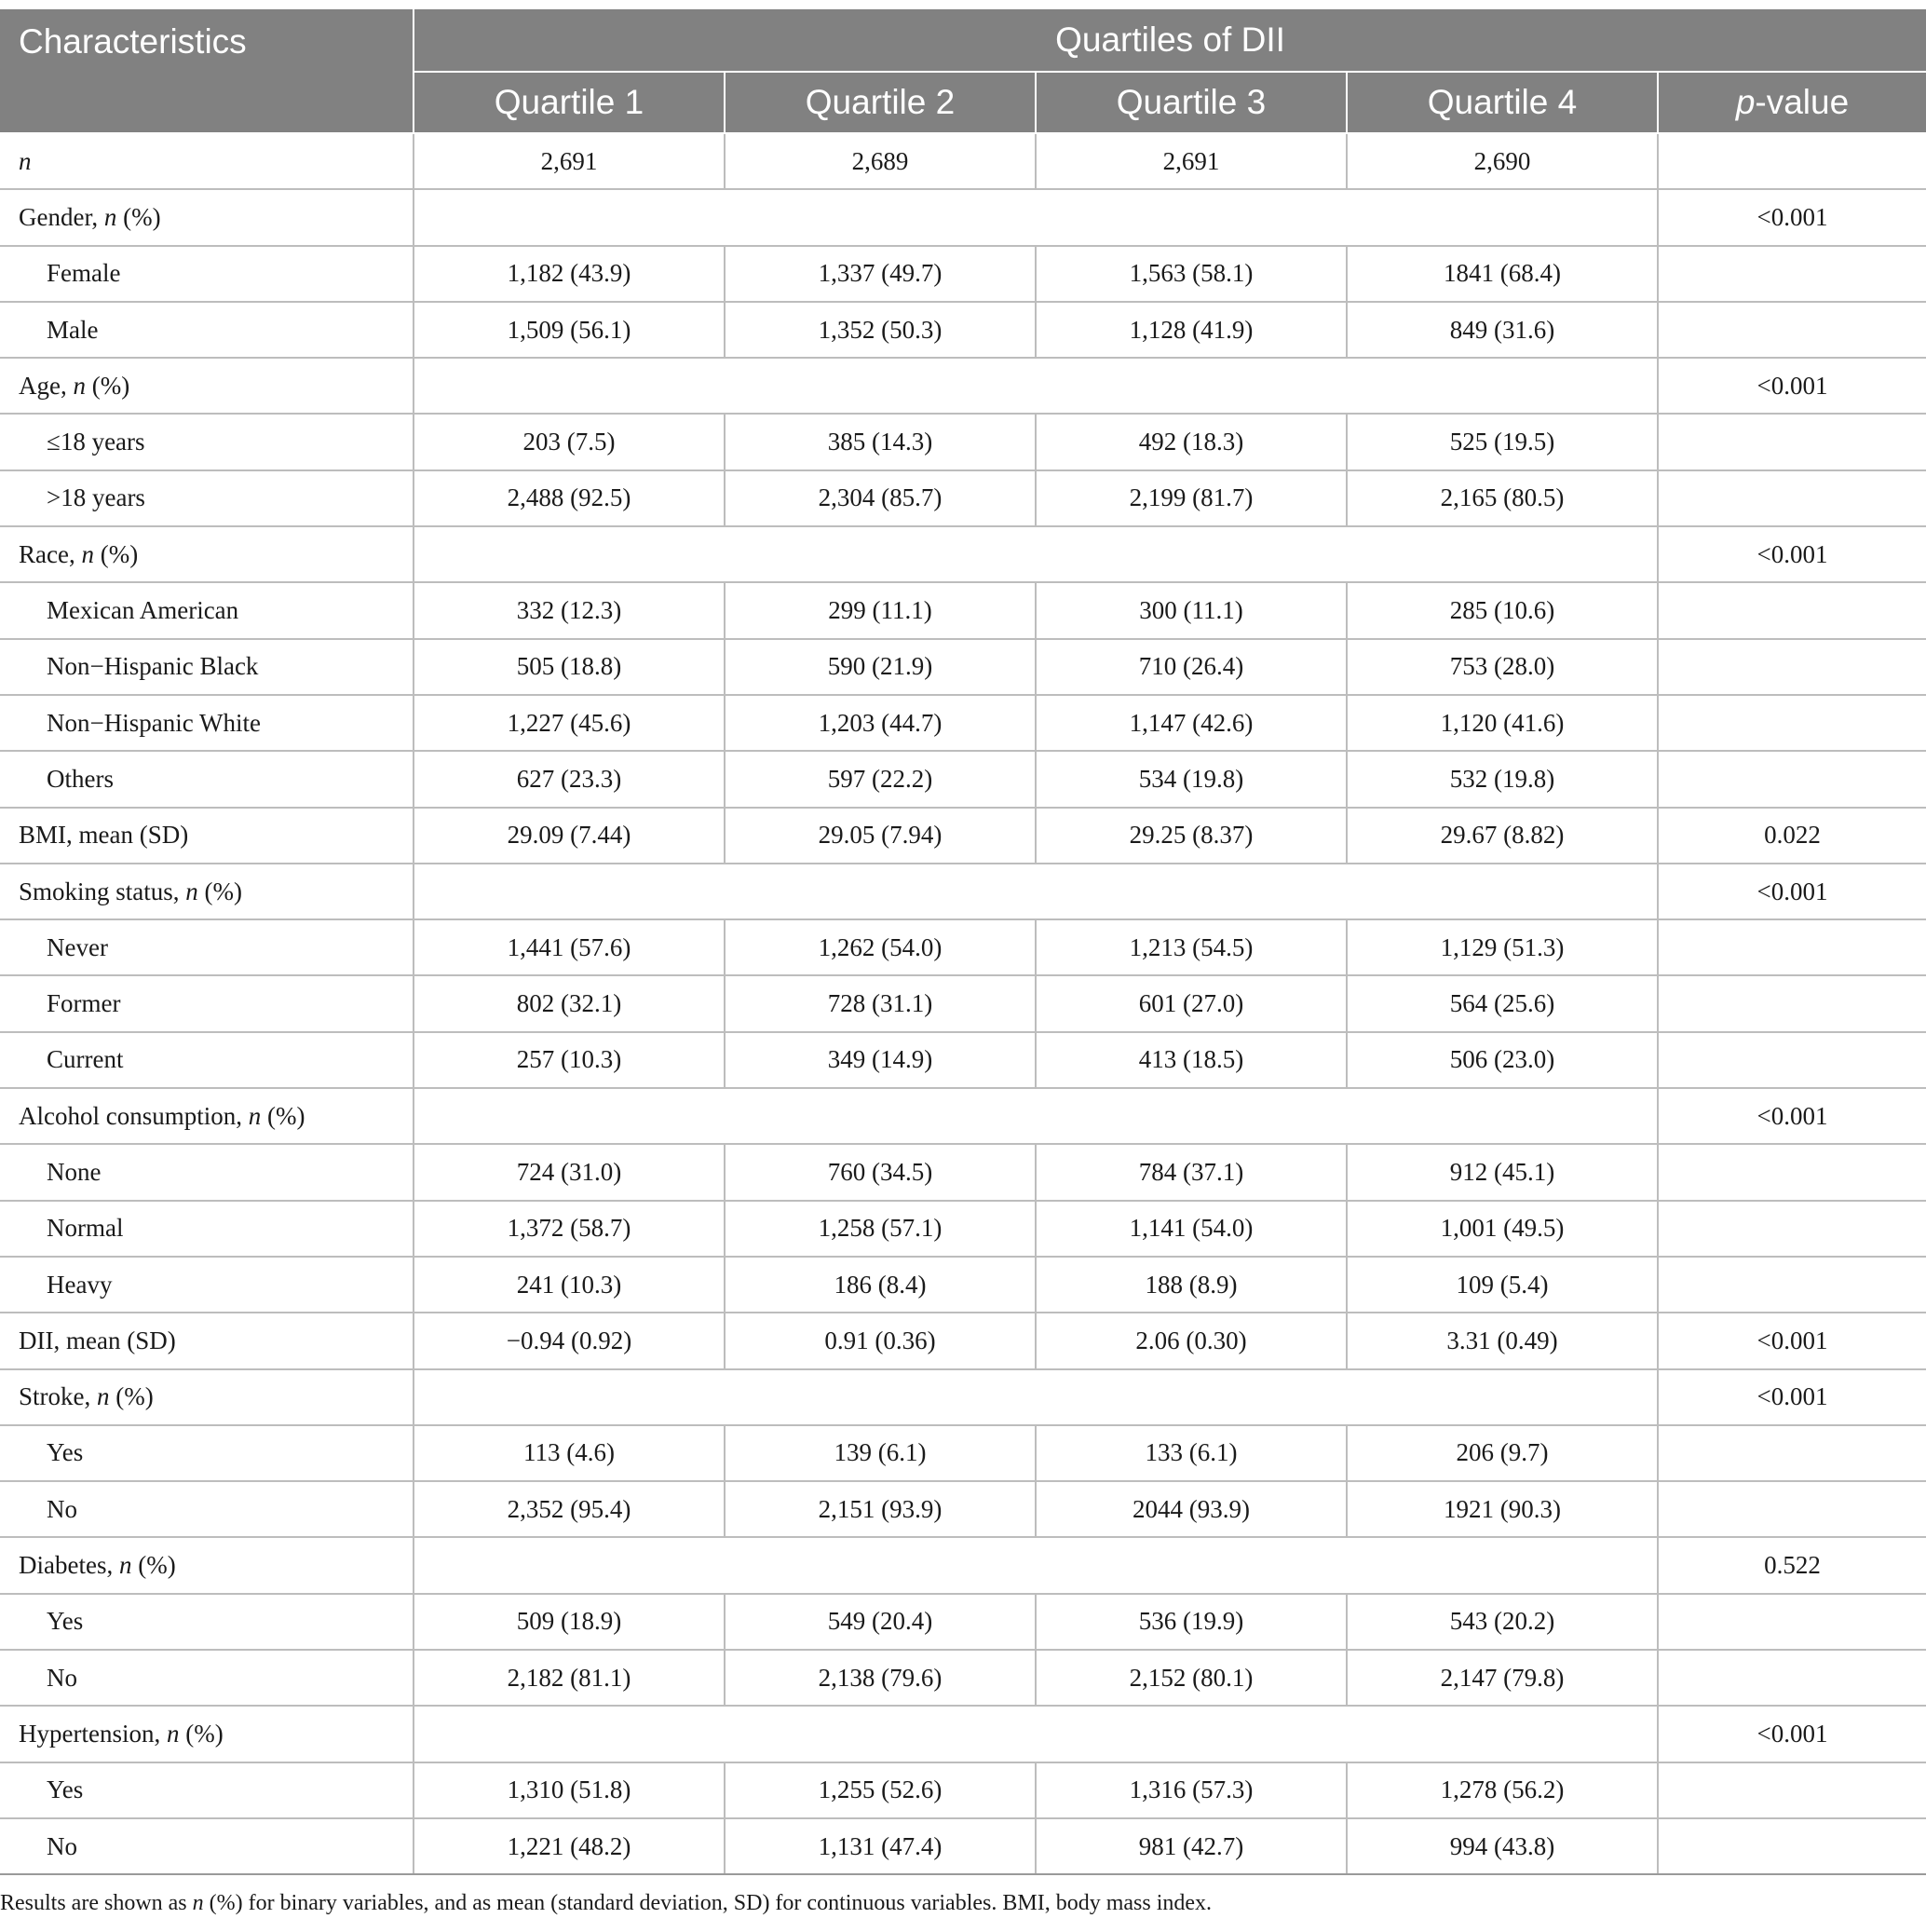  What do you see at coordinates (569, 947) in the screenshot?
I see `value-cell-q1: 1,441 (57.6)` at bounding box center [569, 947].